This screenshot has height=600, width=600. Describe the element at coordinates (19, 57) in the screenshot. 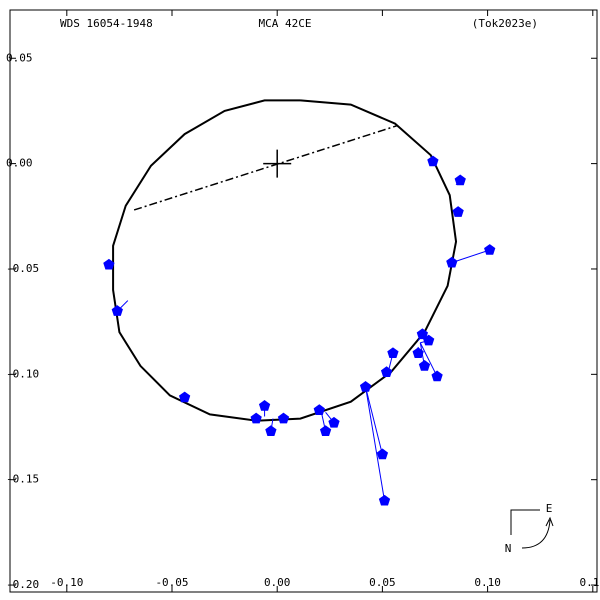

I see `y-tick-label: 0.05` at that location.